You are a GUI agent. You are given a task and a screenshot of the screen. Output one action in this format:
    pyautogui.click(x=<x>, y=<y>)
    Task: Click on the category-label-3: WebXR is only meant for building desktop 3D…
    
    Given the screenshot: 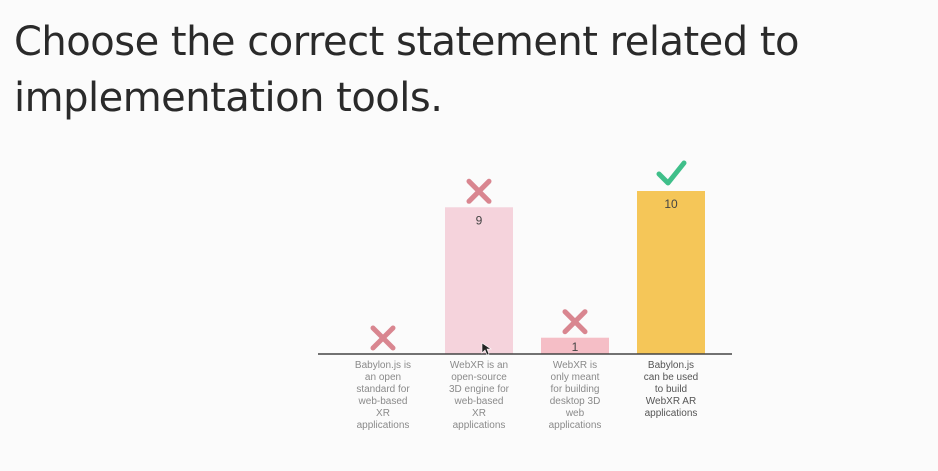 What is the action you would take?
    pyautogui.click(x=575, y=395)
    